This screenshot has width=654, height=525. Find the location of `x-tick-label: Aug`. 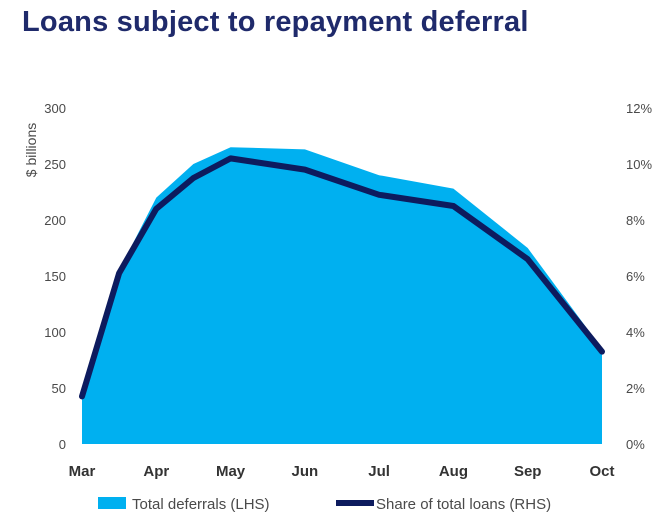

x-tick-label: Aug is located at coordinates (453, 471).